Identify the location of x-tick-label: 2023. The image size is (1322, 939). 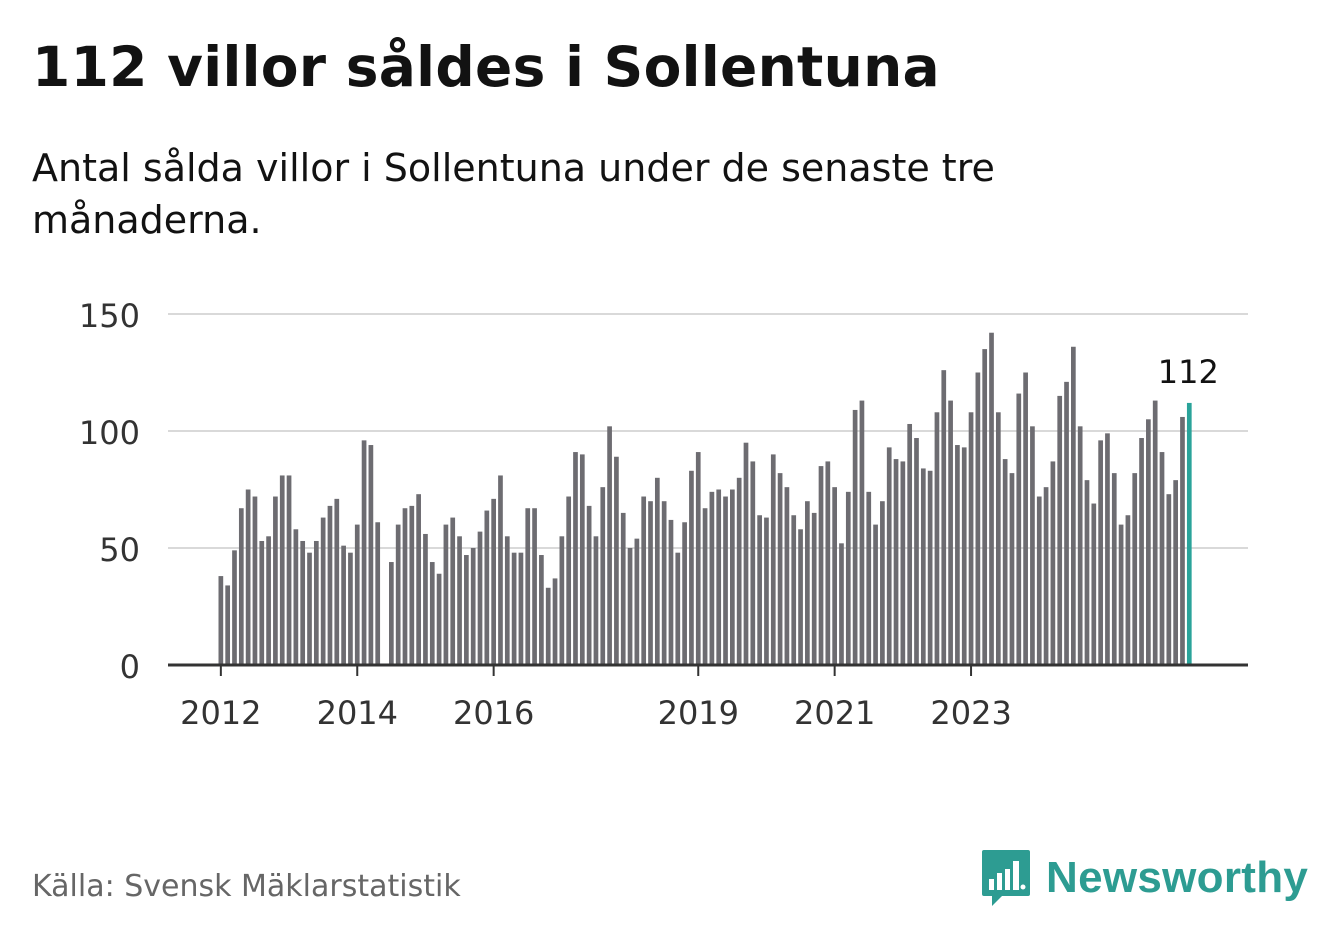
(970, 713).